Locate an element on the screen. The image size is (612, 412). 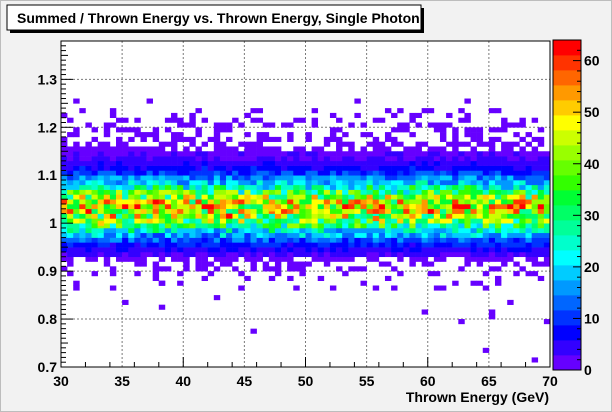
palette-tick-label: 60 is located at coordinates (592, 61).